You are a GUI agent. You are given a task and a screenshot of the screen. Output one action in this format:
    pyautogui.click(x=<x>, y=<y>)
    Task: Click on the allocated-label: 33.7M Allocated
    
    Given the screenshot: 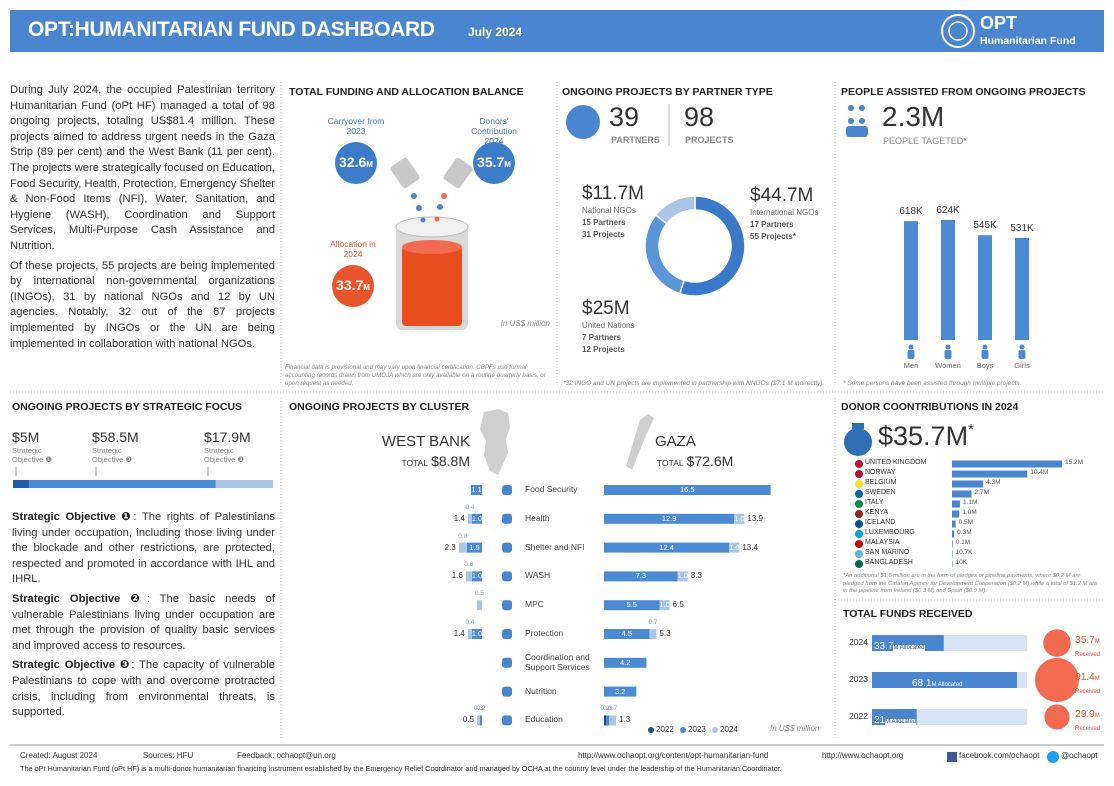 What is the action you would take?
    pyautogui.click(x=899, y=645)
    